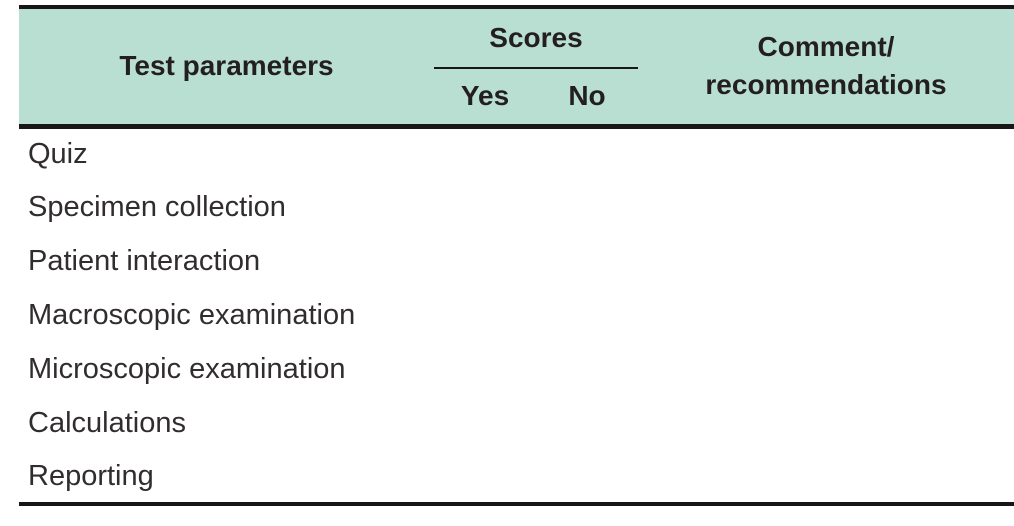 This screenshot has width=1014, height=526. I want to click on header-scores-group: Scores, so click(536, 38).